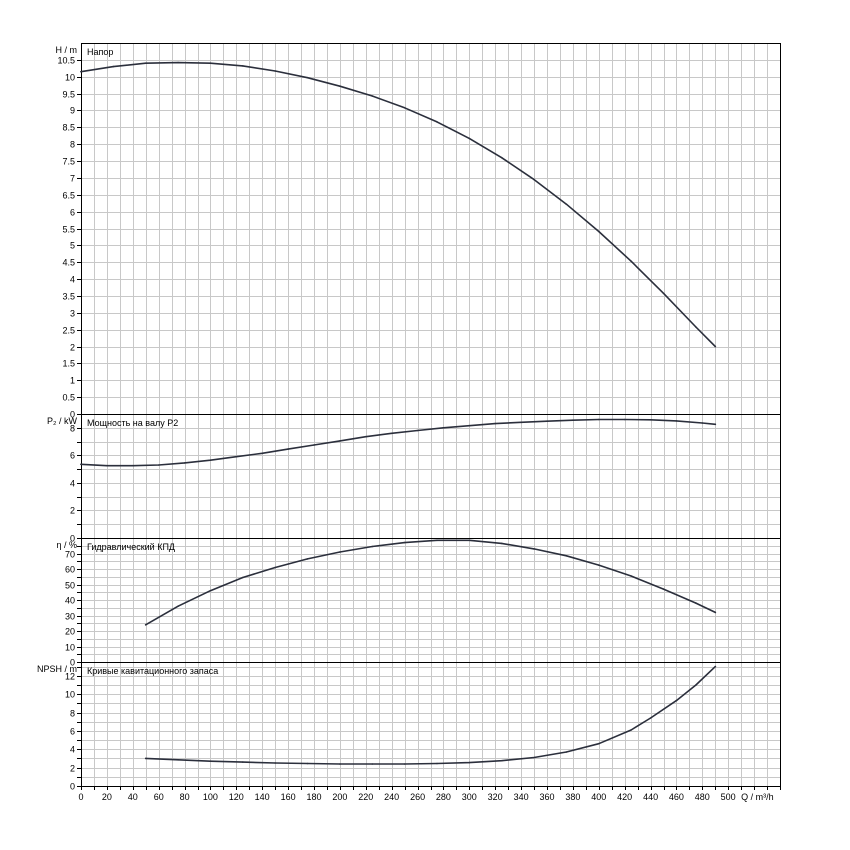 This screenshot has height=850, width=850. I want to click on x-tick-label: 440, so click(650, 797).